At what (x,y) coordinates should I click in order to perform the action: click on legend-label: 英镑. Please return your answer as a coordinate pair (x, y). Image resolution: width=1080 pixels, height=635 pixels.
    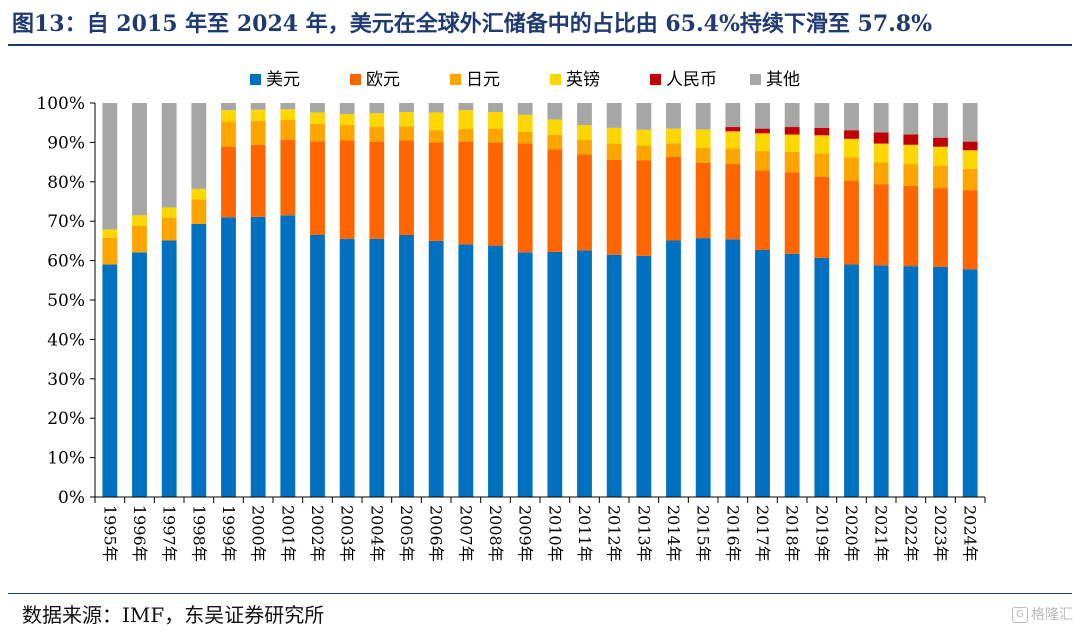
    Looking at the image, I should click on (583, 80).